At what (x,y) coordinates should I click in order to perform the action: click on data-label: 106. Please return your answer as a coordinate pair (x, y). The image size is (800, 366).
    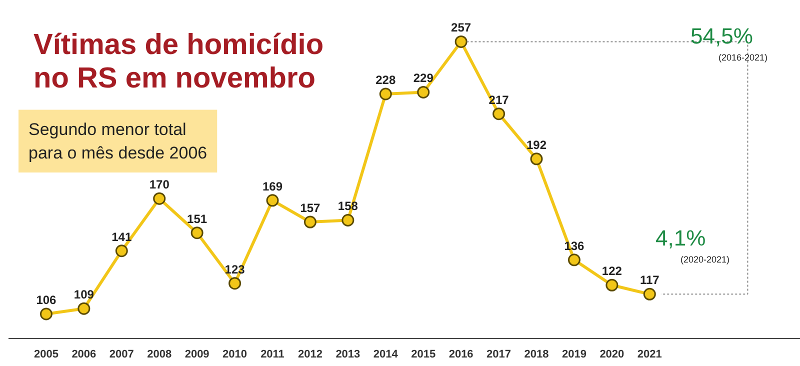
    Looking at the image, I should click on (46, 299).